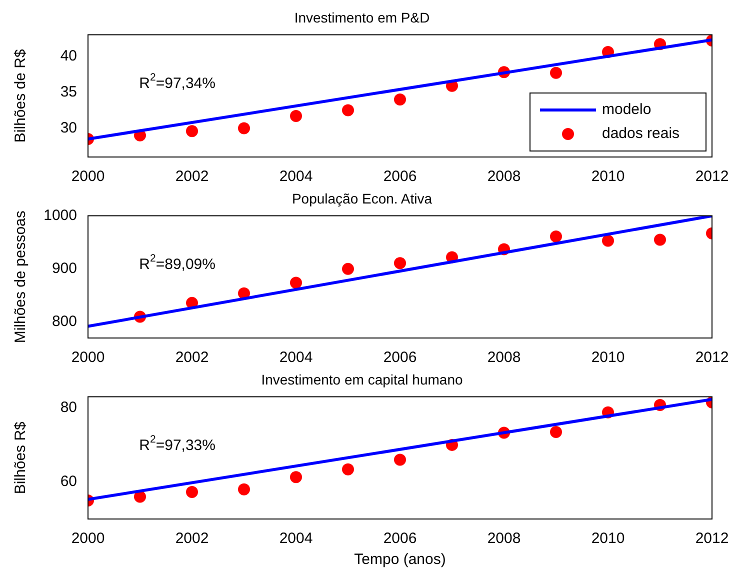  What do you see at coordinates (627, 109) in the screenshot?
I see `legend-label: modelo` at bounding box center [627, 109].